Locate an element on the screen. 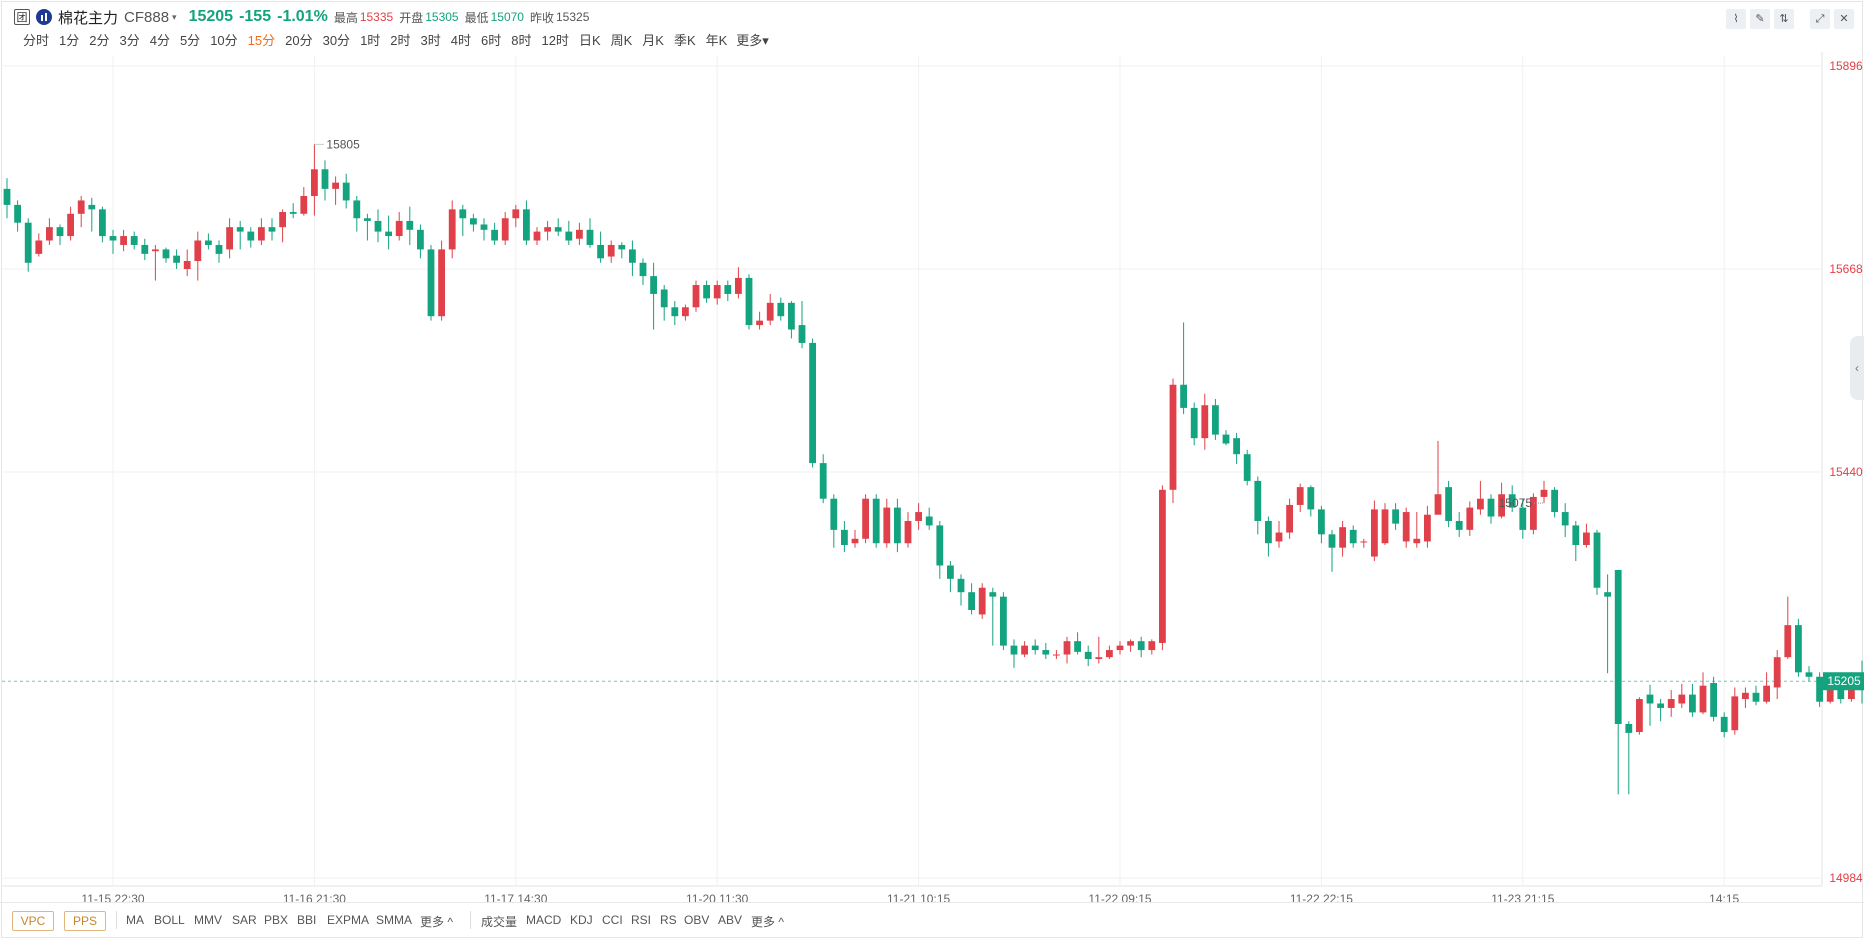 The height and width of the screenshot is (939, 1864). timeframe-tab: 3分 is located at coordinates (129, 40).